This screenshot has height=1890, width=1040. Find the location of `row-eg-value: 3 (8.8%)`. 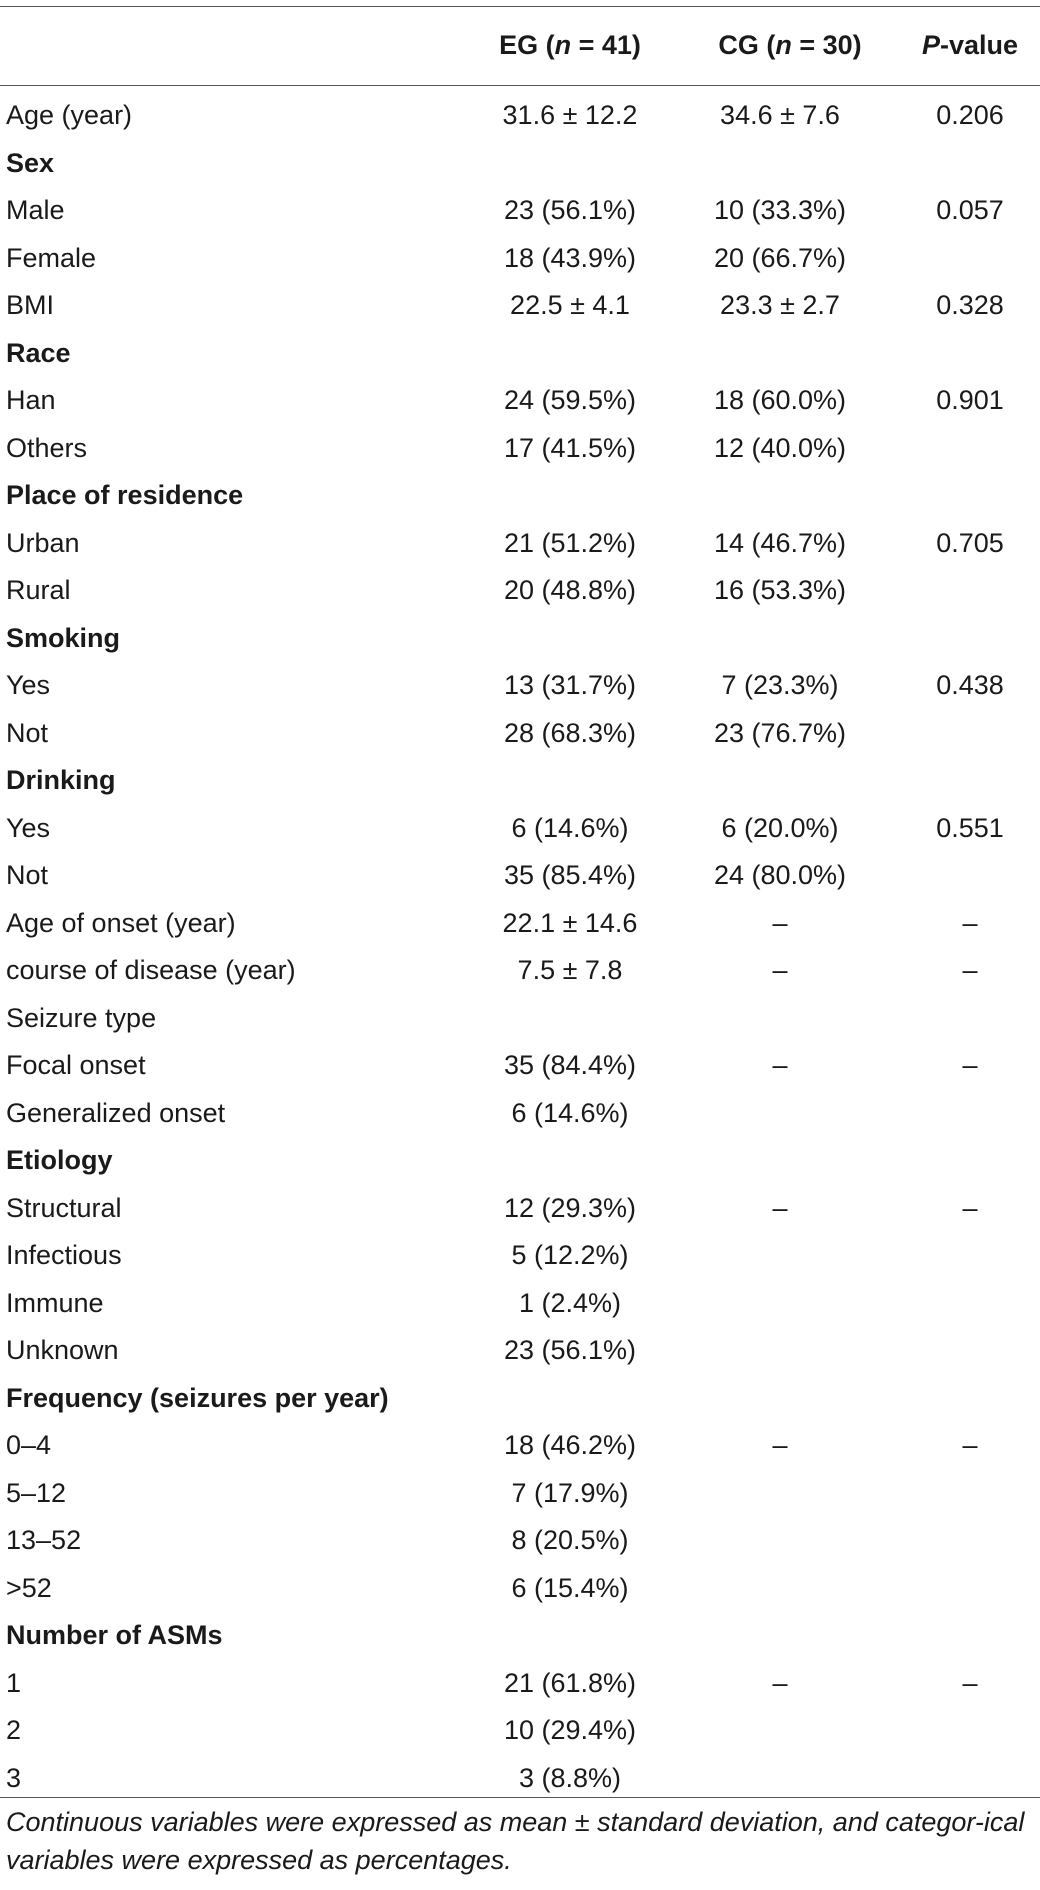

row-eg-value: 3 (8.8%) is located at coordinates (570, 1777).